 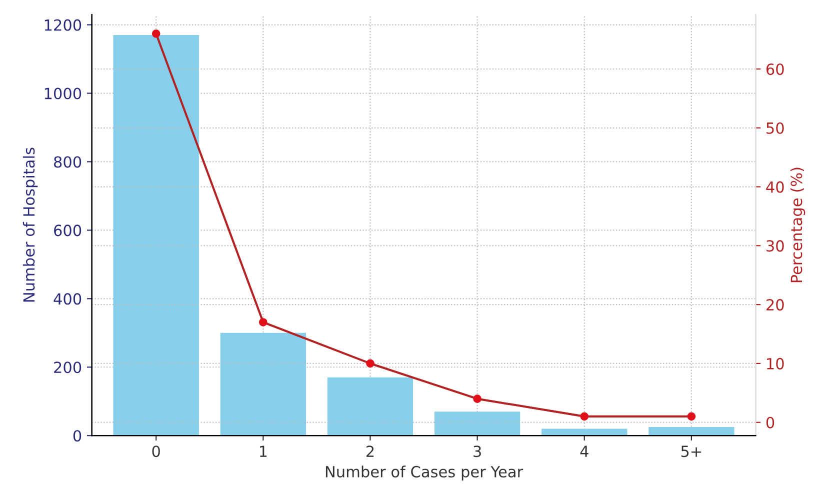 I want to click on y-tick-label: 200, so click(x=68, y=368).